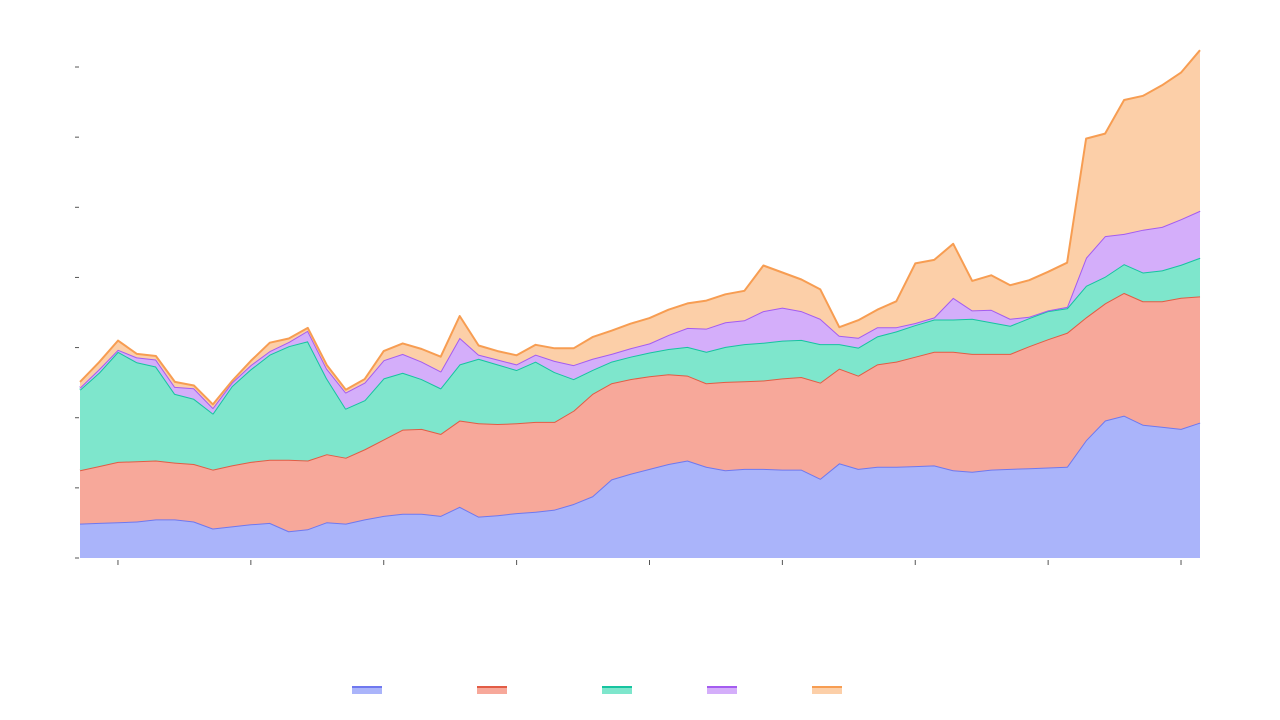  What do you see at coordinates (77, 312) in the screenshot?
I see `y-axis` at bounding box center [77, 312].